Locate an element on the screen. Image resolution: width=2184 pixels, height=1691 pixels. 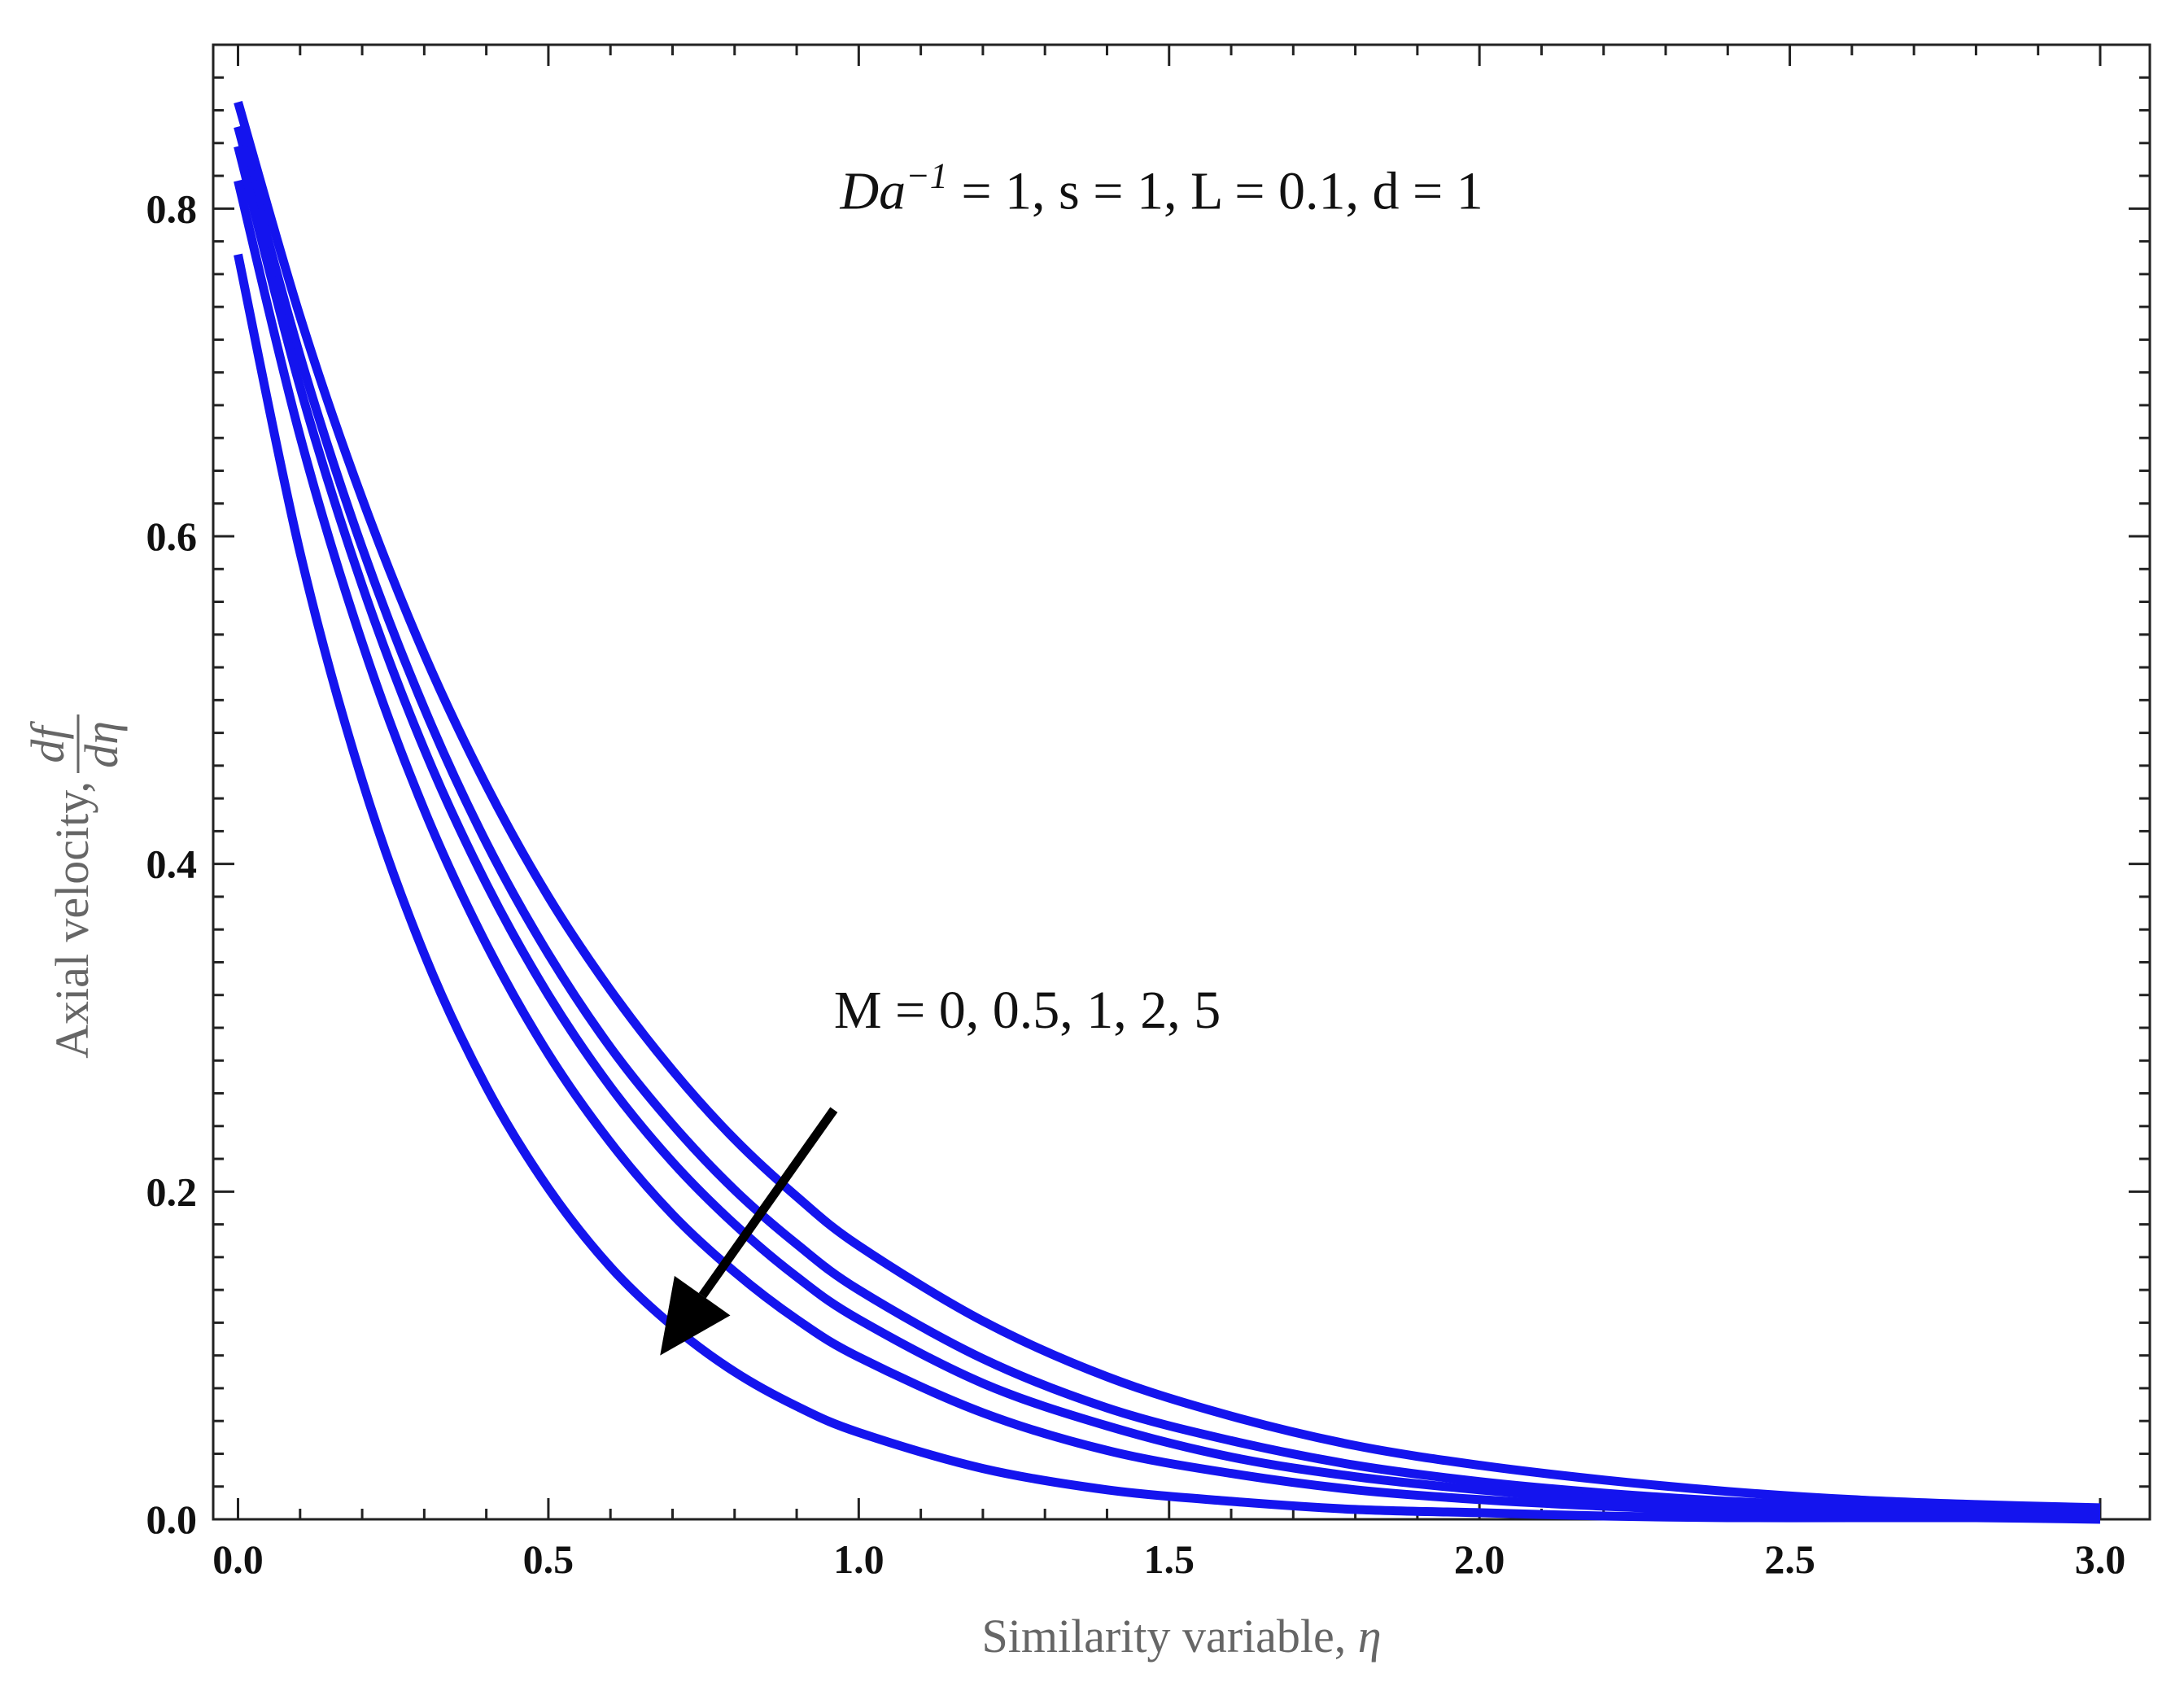
x-tick-label: 1.0 is located at coordinates (859, 1559).